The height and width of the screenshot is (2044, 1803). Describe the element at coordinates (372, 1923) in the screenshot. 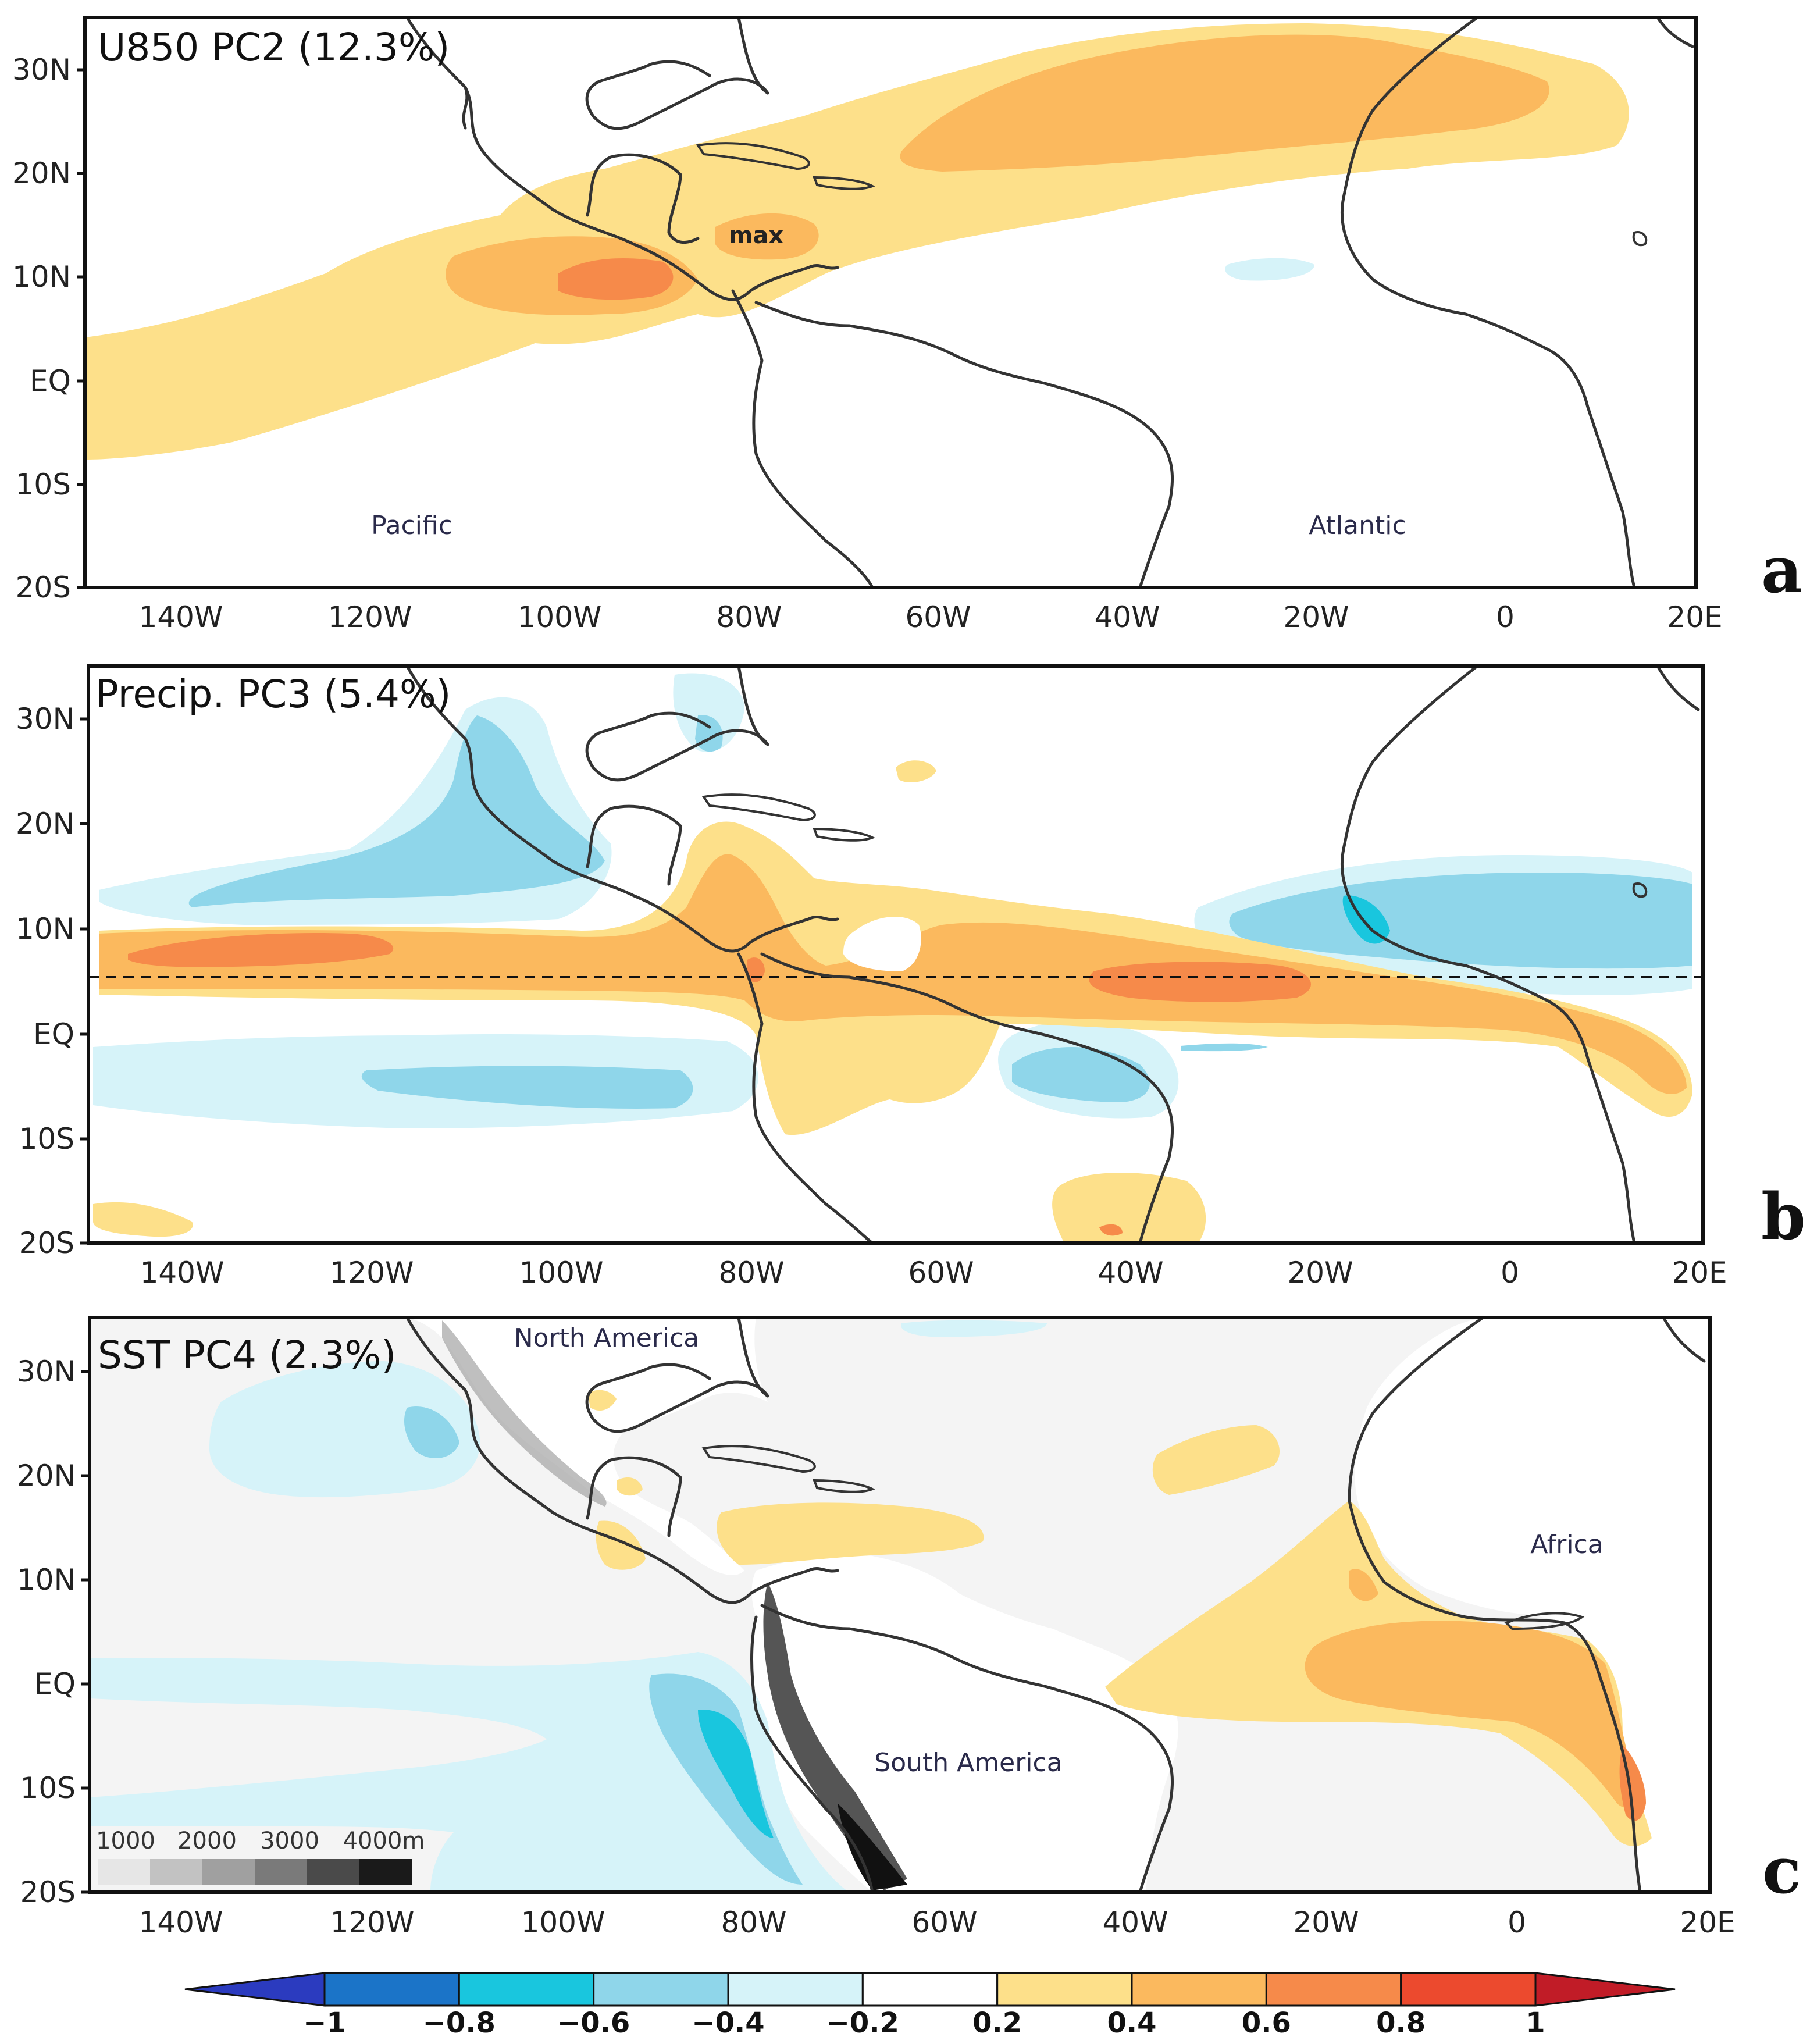

I see `panel-c-lon-label: 120W` at that location.